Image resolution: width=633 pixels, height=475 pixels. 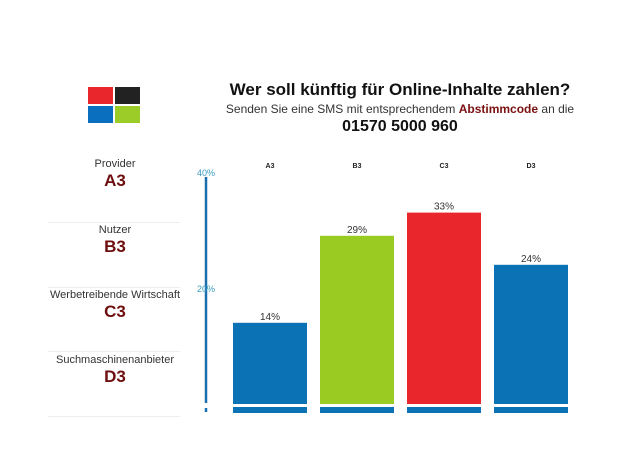 What do you see at coordinates (206, 289) in the screenshot?
I see `y-tick-label: 20%` at bounding box center [206, 289].